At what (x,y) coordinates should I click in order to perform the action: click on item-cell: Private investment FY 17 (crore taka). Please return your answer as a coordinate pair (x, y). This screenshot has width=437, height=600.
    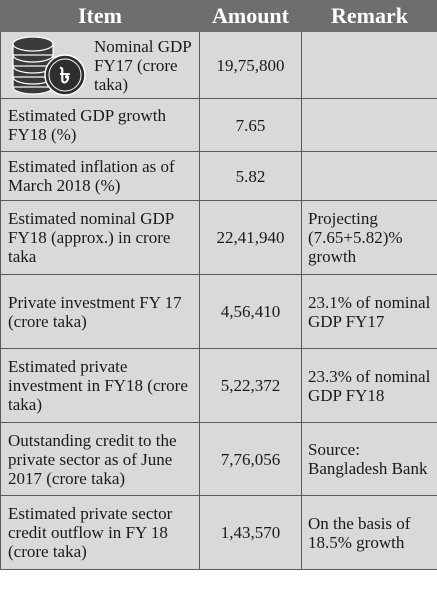
    Looking at the image, I should click on (100, 311).